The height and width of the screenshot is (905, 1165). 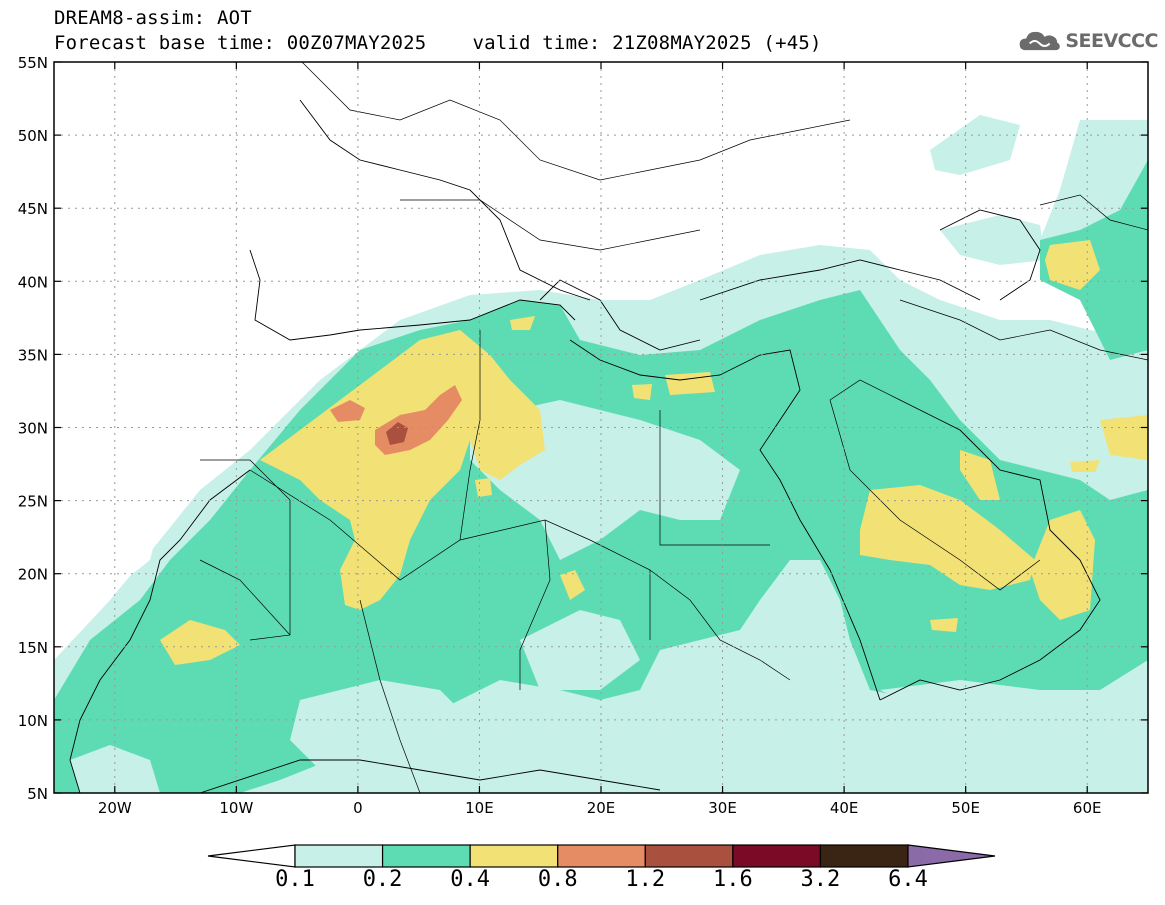 I want to click on lat-label: 45N, so click(x=33, y=209).